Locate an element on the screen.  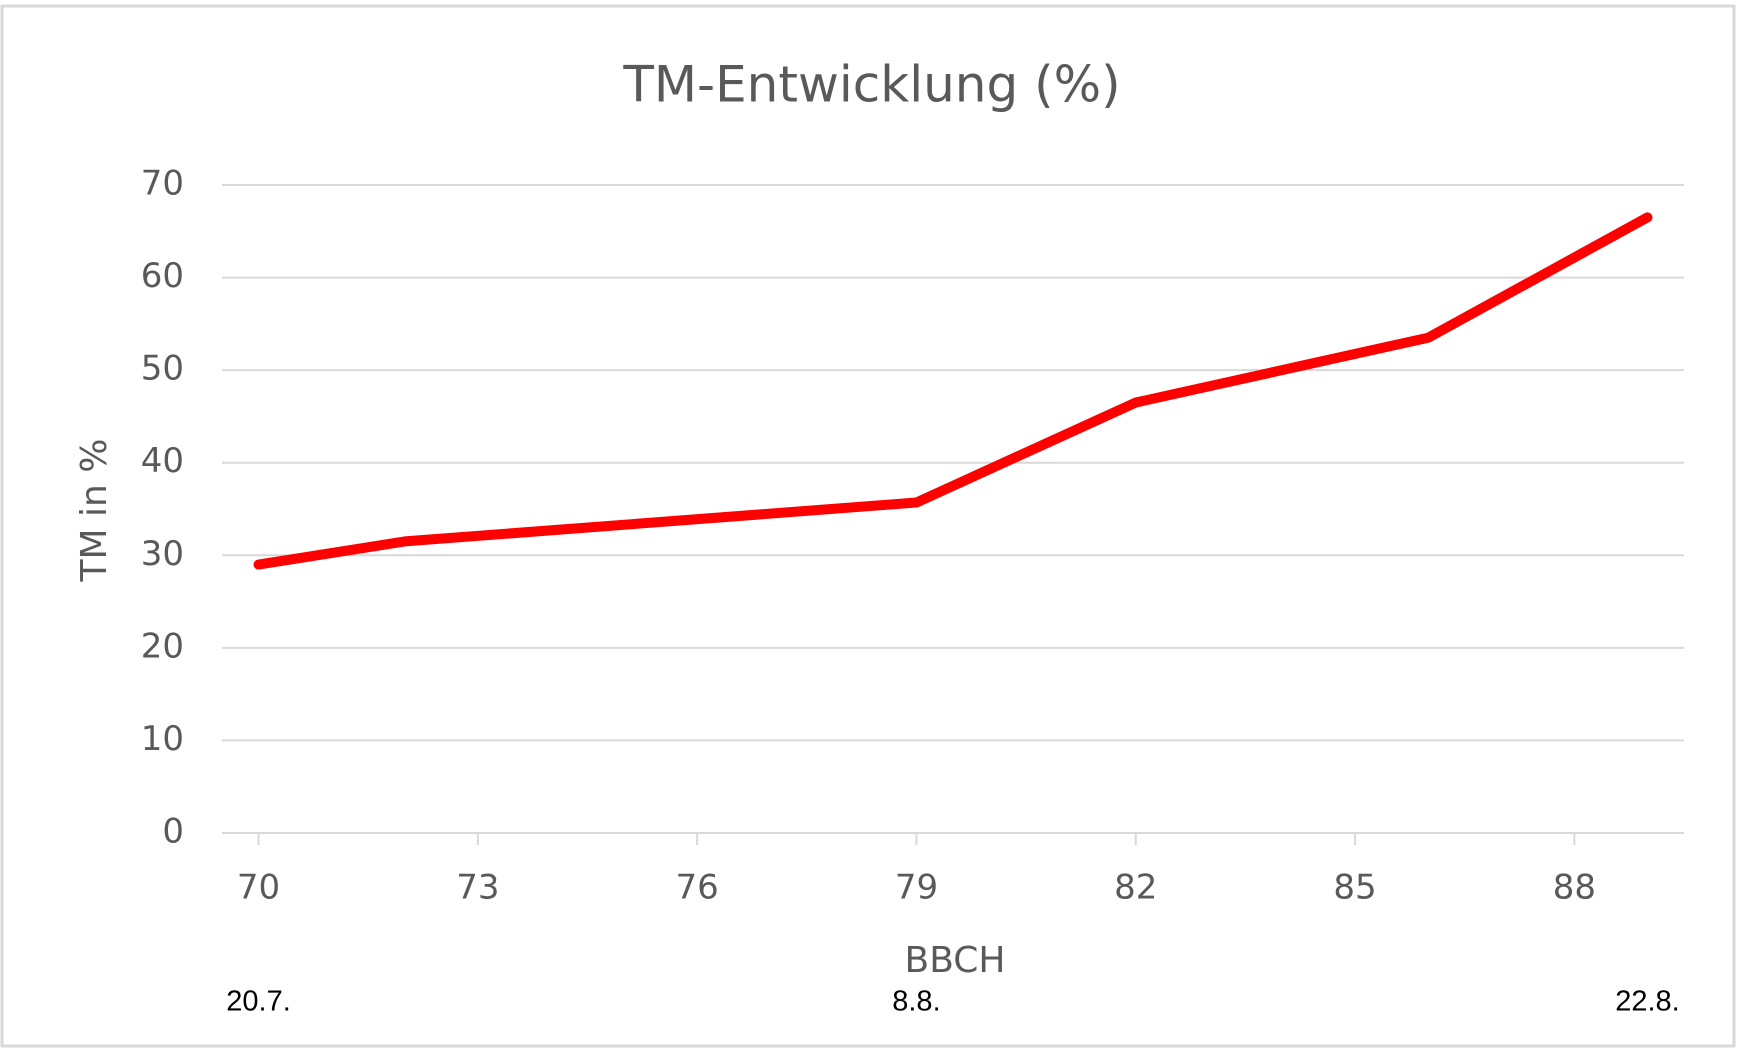
y-axis-label: TM in % is located at coordinates (94, 511).